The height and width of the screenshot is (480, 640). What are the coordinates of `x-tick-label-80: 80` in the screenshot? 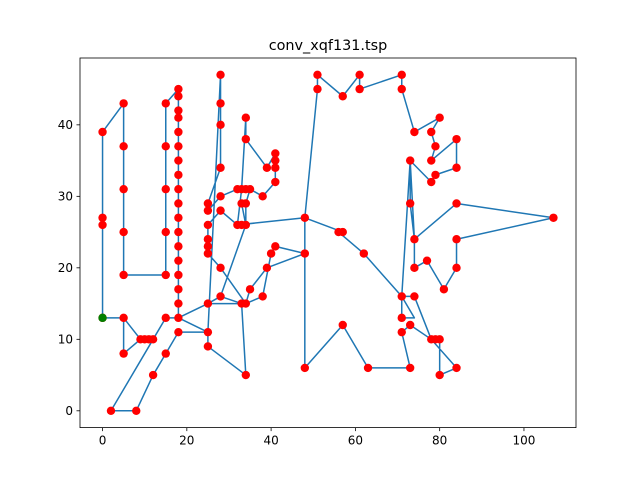 It's located at (439, 441).